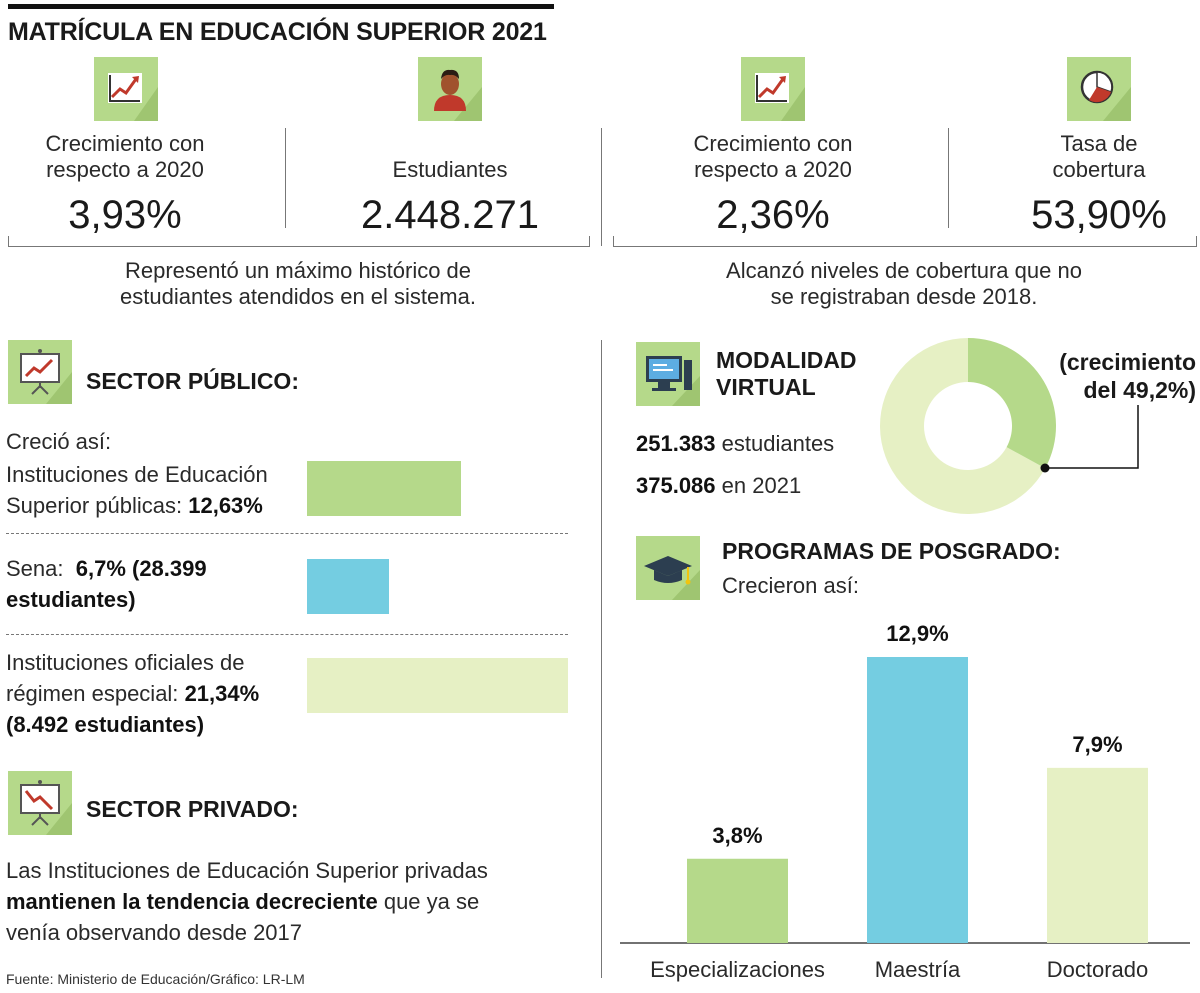  I want to click on donut-callout: (crecimiento del 49,2%), so click(1127, 376).